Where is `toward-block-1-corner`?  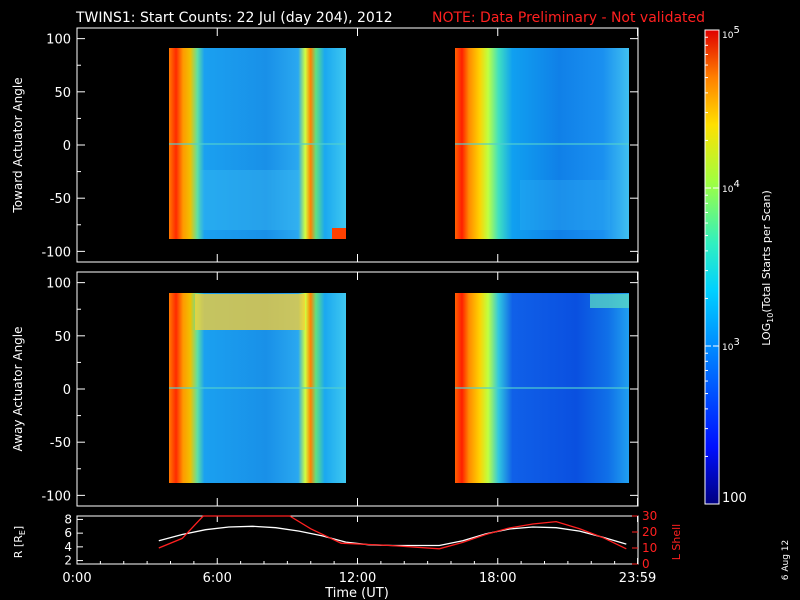 toward-block-1-corner is located at coordinates (339, 233).